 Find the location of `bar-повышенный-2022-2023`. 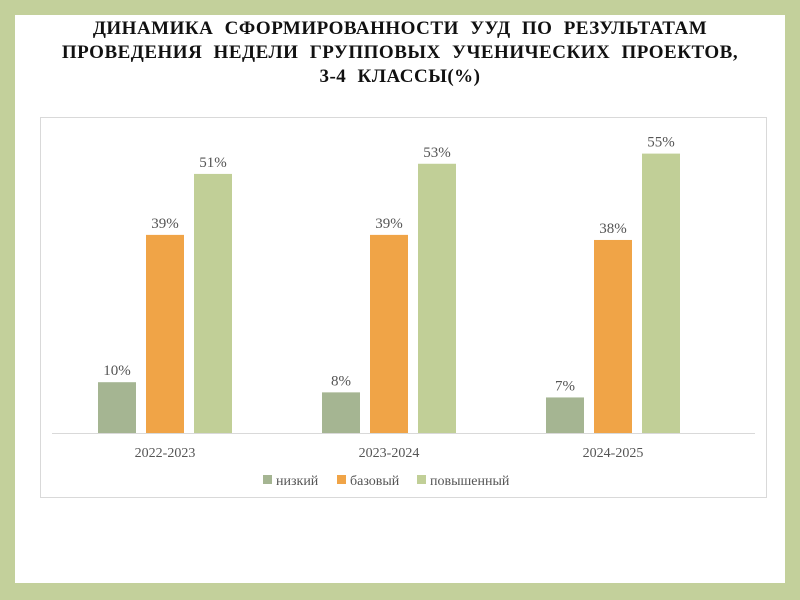

bar-повышенный-2022-2023 is located at coordinates (213, 303).